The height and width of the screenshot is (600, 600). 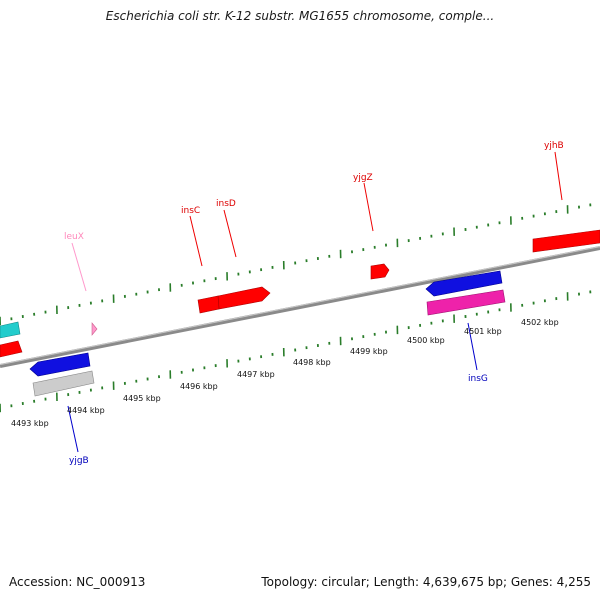 I want to click on gene-arrow-insD, so click(x=244, y=298).